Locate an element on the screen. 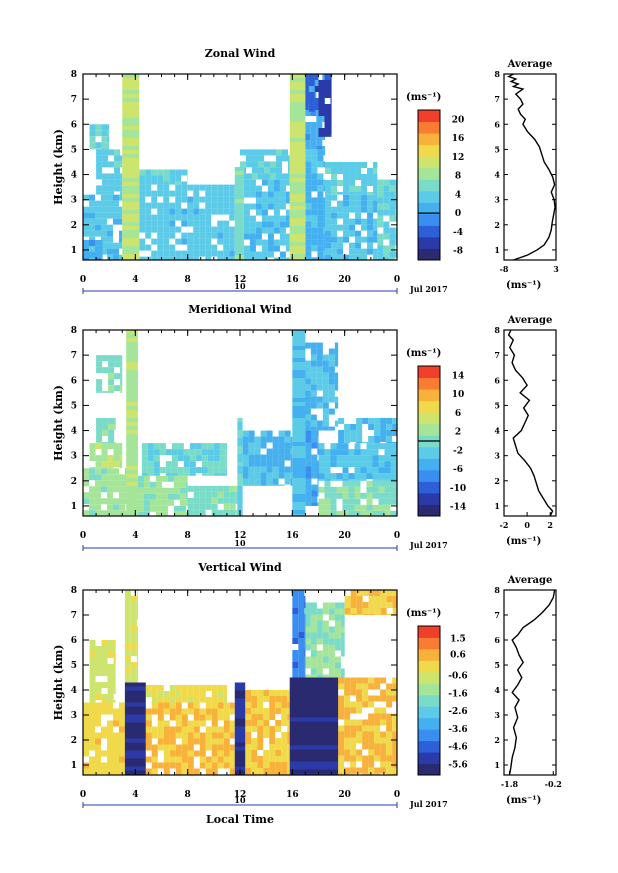  x-tick-label: 20 is located at coordinates (344, 795).